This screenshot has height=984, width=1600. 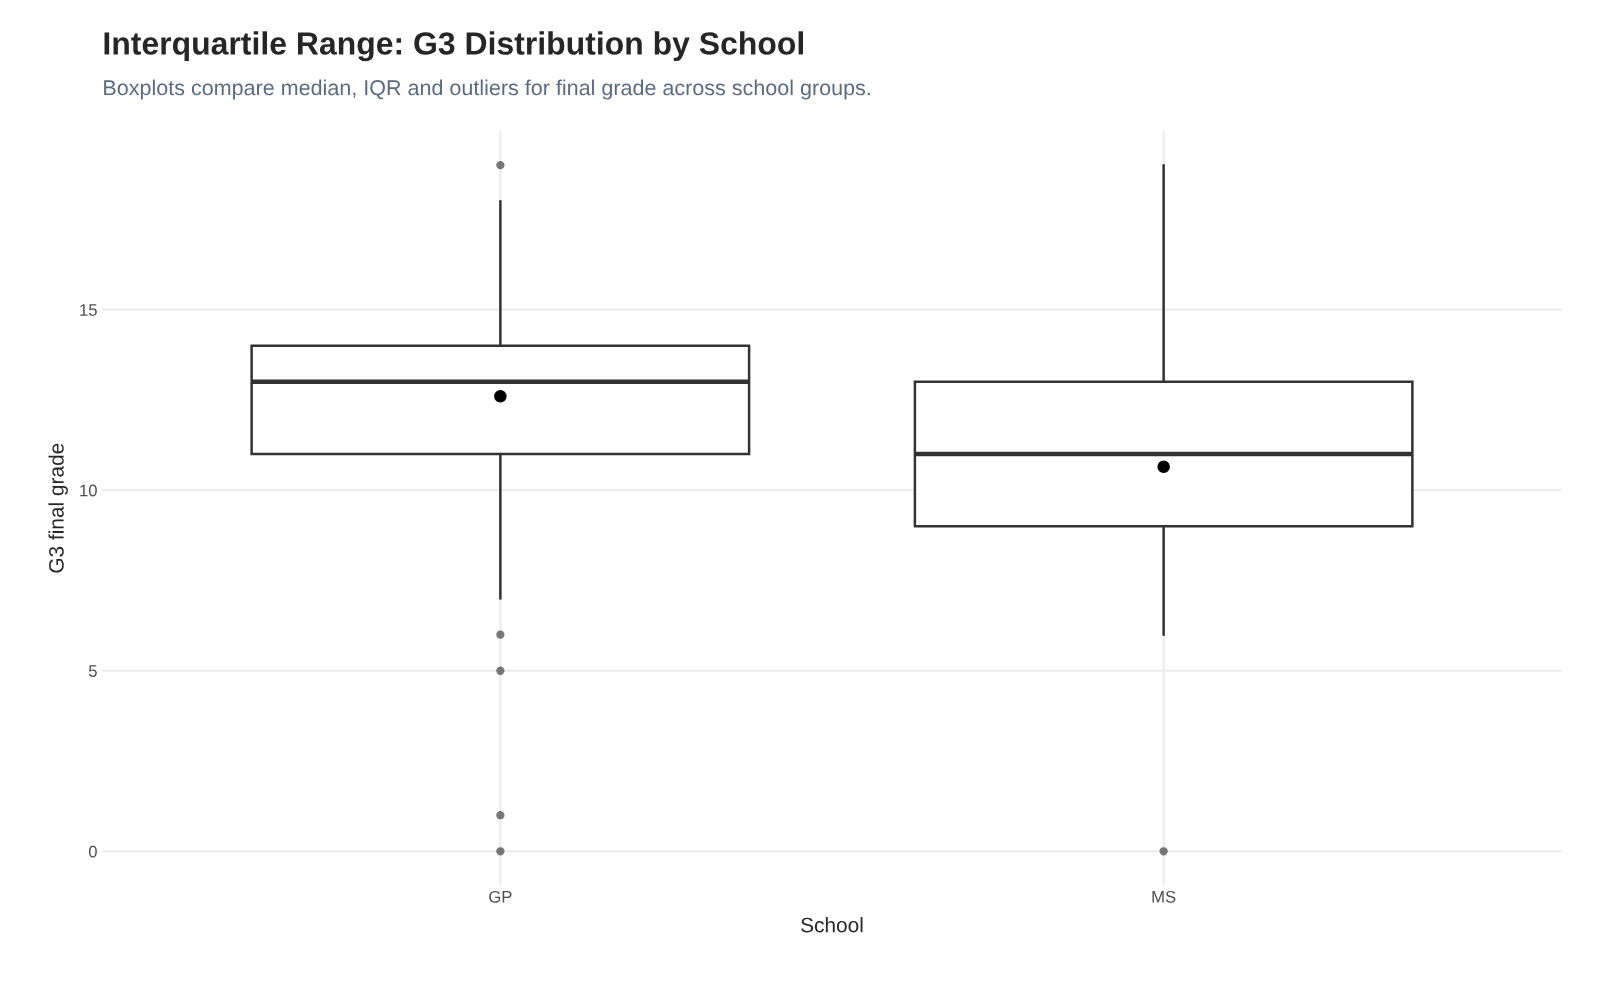 What do you see at coordinates (453, 46) in the screenshot?
I see `chart-title: Interquartile Range: G3 Distribution by School` at bounding box center [453, 46].